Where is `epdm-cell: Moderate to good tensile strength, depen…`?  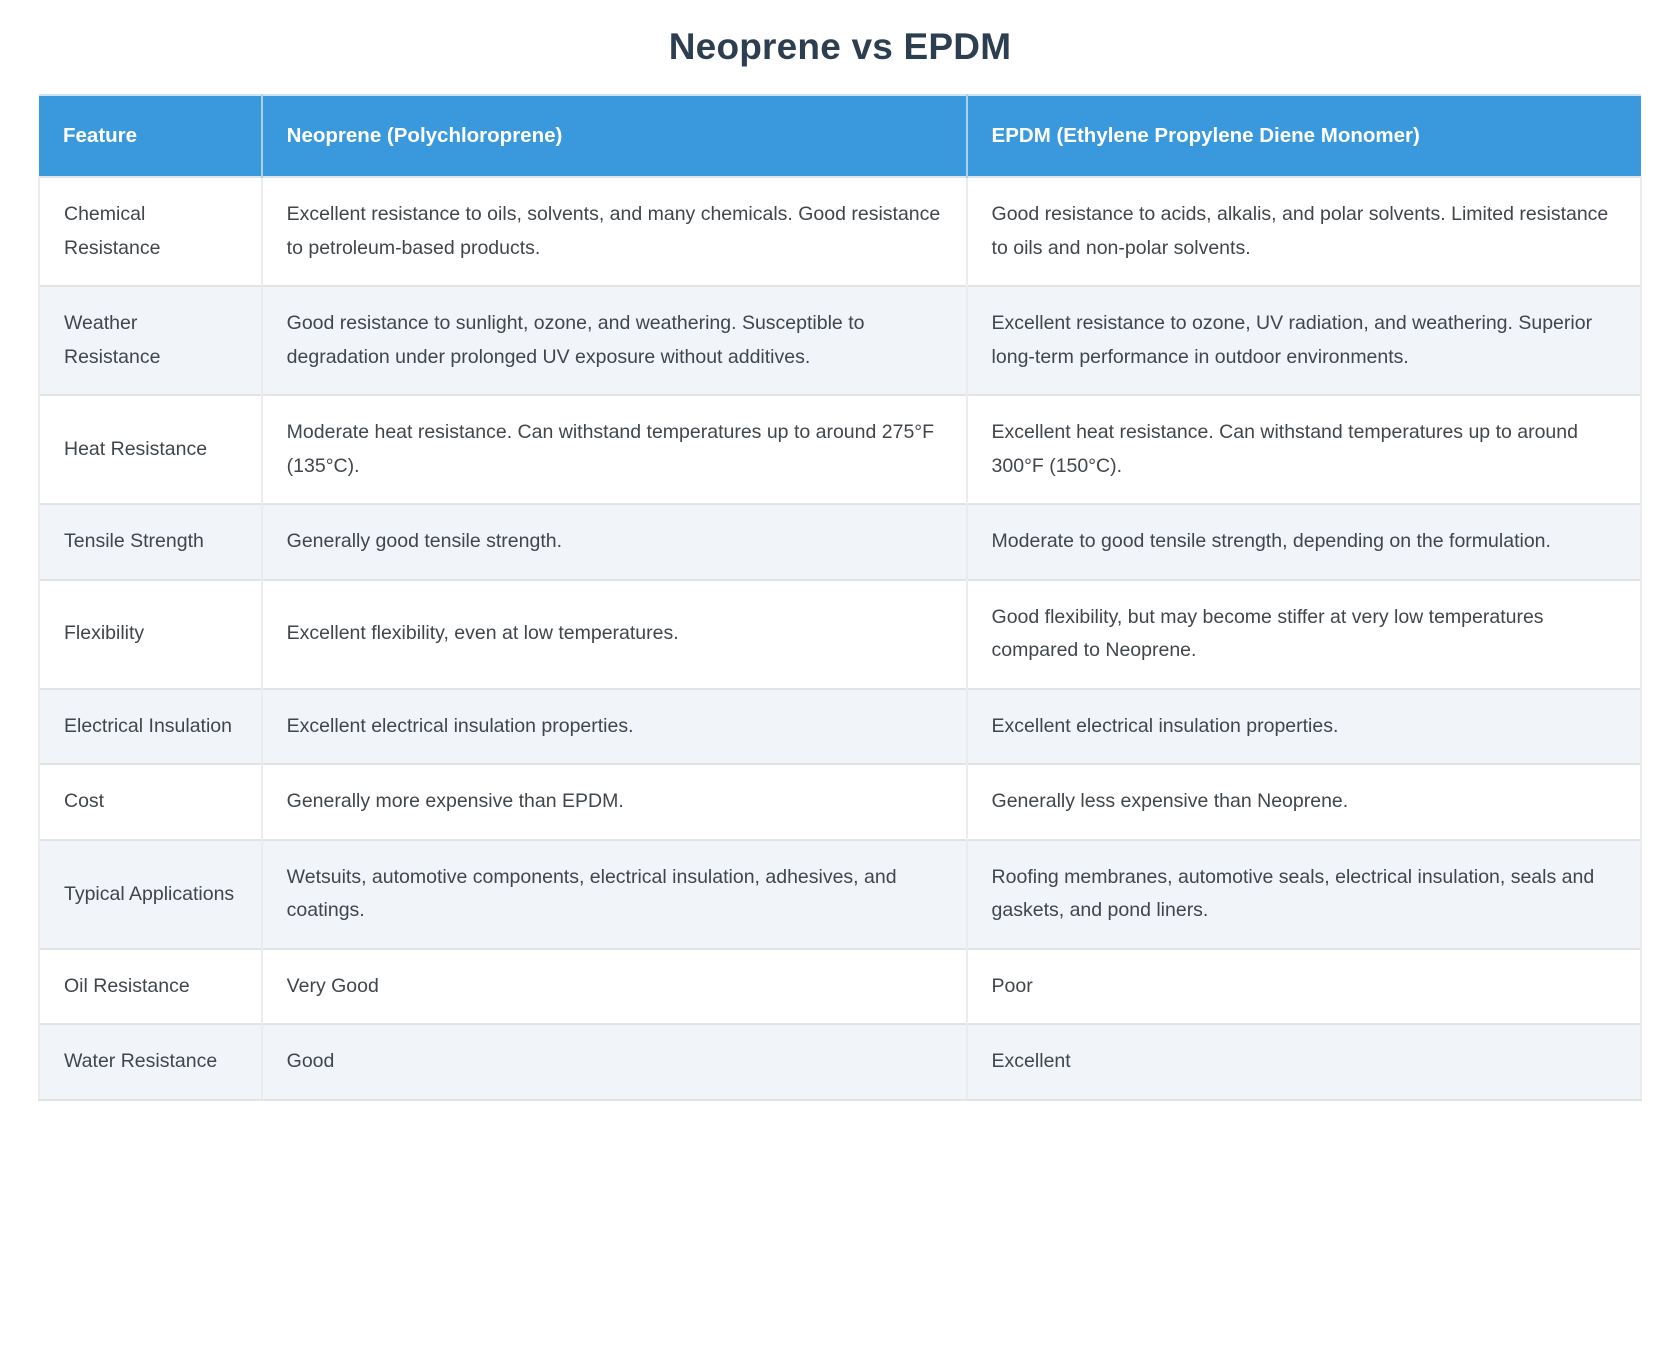
epdm-cell: Moderate to good tensile strength, depen… is located at coordinates (1304, 541).